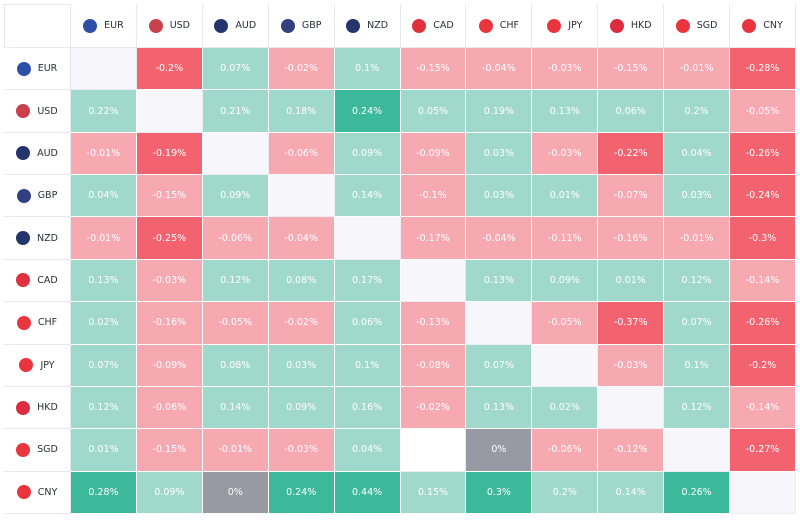 Image resolution: width=800 pixels, height=522 pixels. Describe the element at coordinates (235, 111) in the screenshot. I see `cell-usd-aud: 0.21%` at that location.